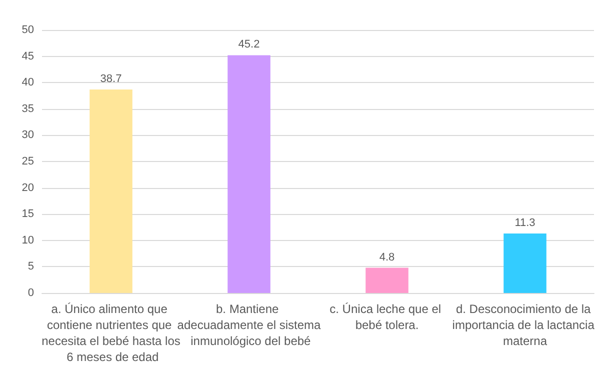 The width and height of the screenshot is (610, 383). What do you see at coordinates (387, 257) in the screenshot?
I see `data-label: 4.8` at bounding box center [387, 257].